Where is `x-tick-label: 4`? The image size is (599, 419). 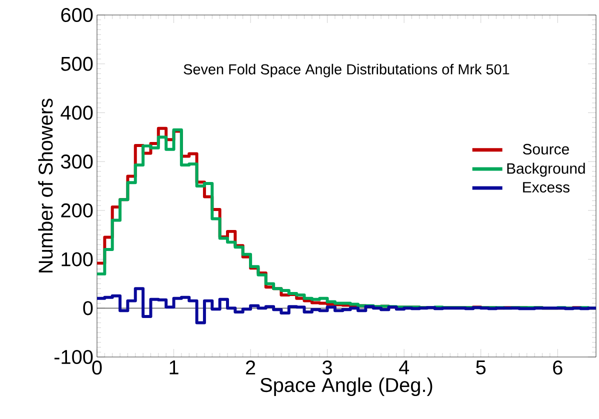
x-tick-label: 4 is located at coordinates (404, 367).